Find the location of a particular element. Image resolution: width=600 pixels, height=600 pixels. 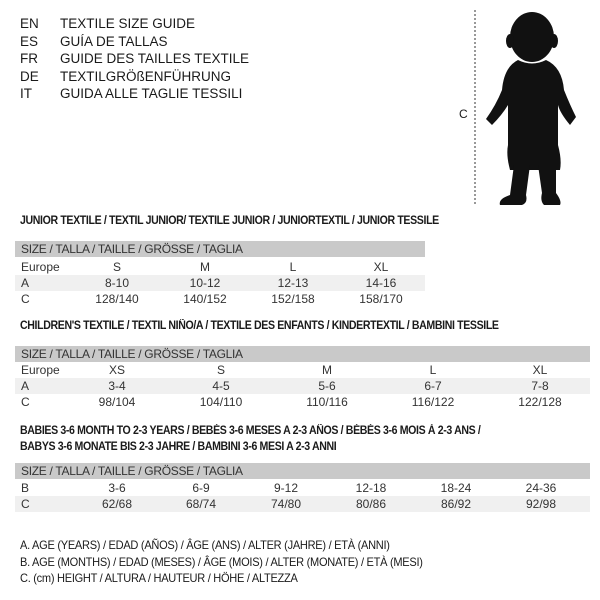

lang-code-en: EN is located at coordinates (29, 23).